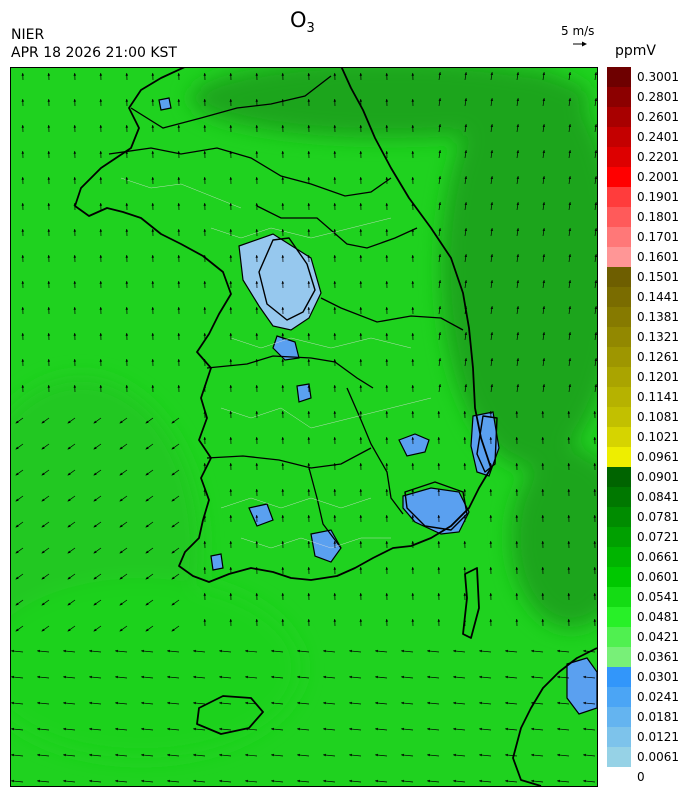 The image size is (692, 798). I want to click on colorbar-label: 0, so click(641, 777).